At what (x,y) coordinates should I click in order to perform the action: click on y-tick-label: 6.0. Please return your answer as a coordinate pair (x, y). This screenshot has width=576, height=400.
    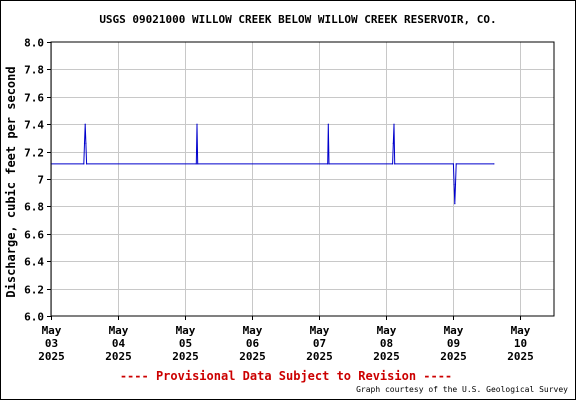
    Looking at the image, I should click on (34, 317).